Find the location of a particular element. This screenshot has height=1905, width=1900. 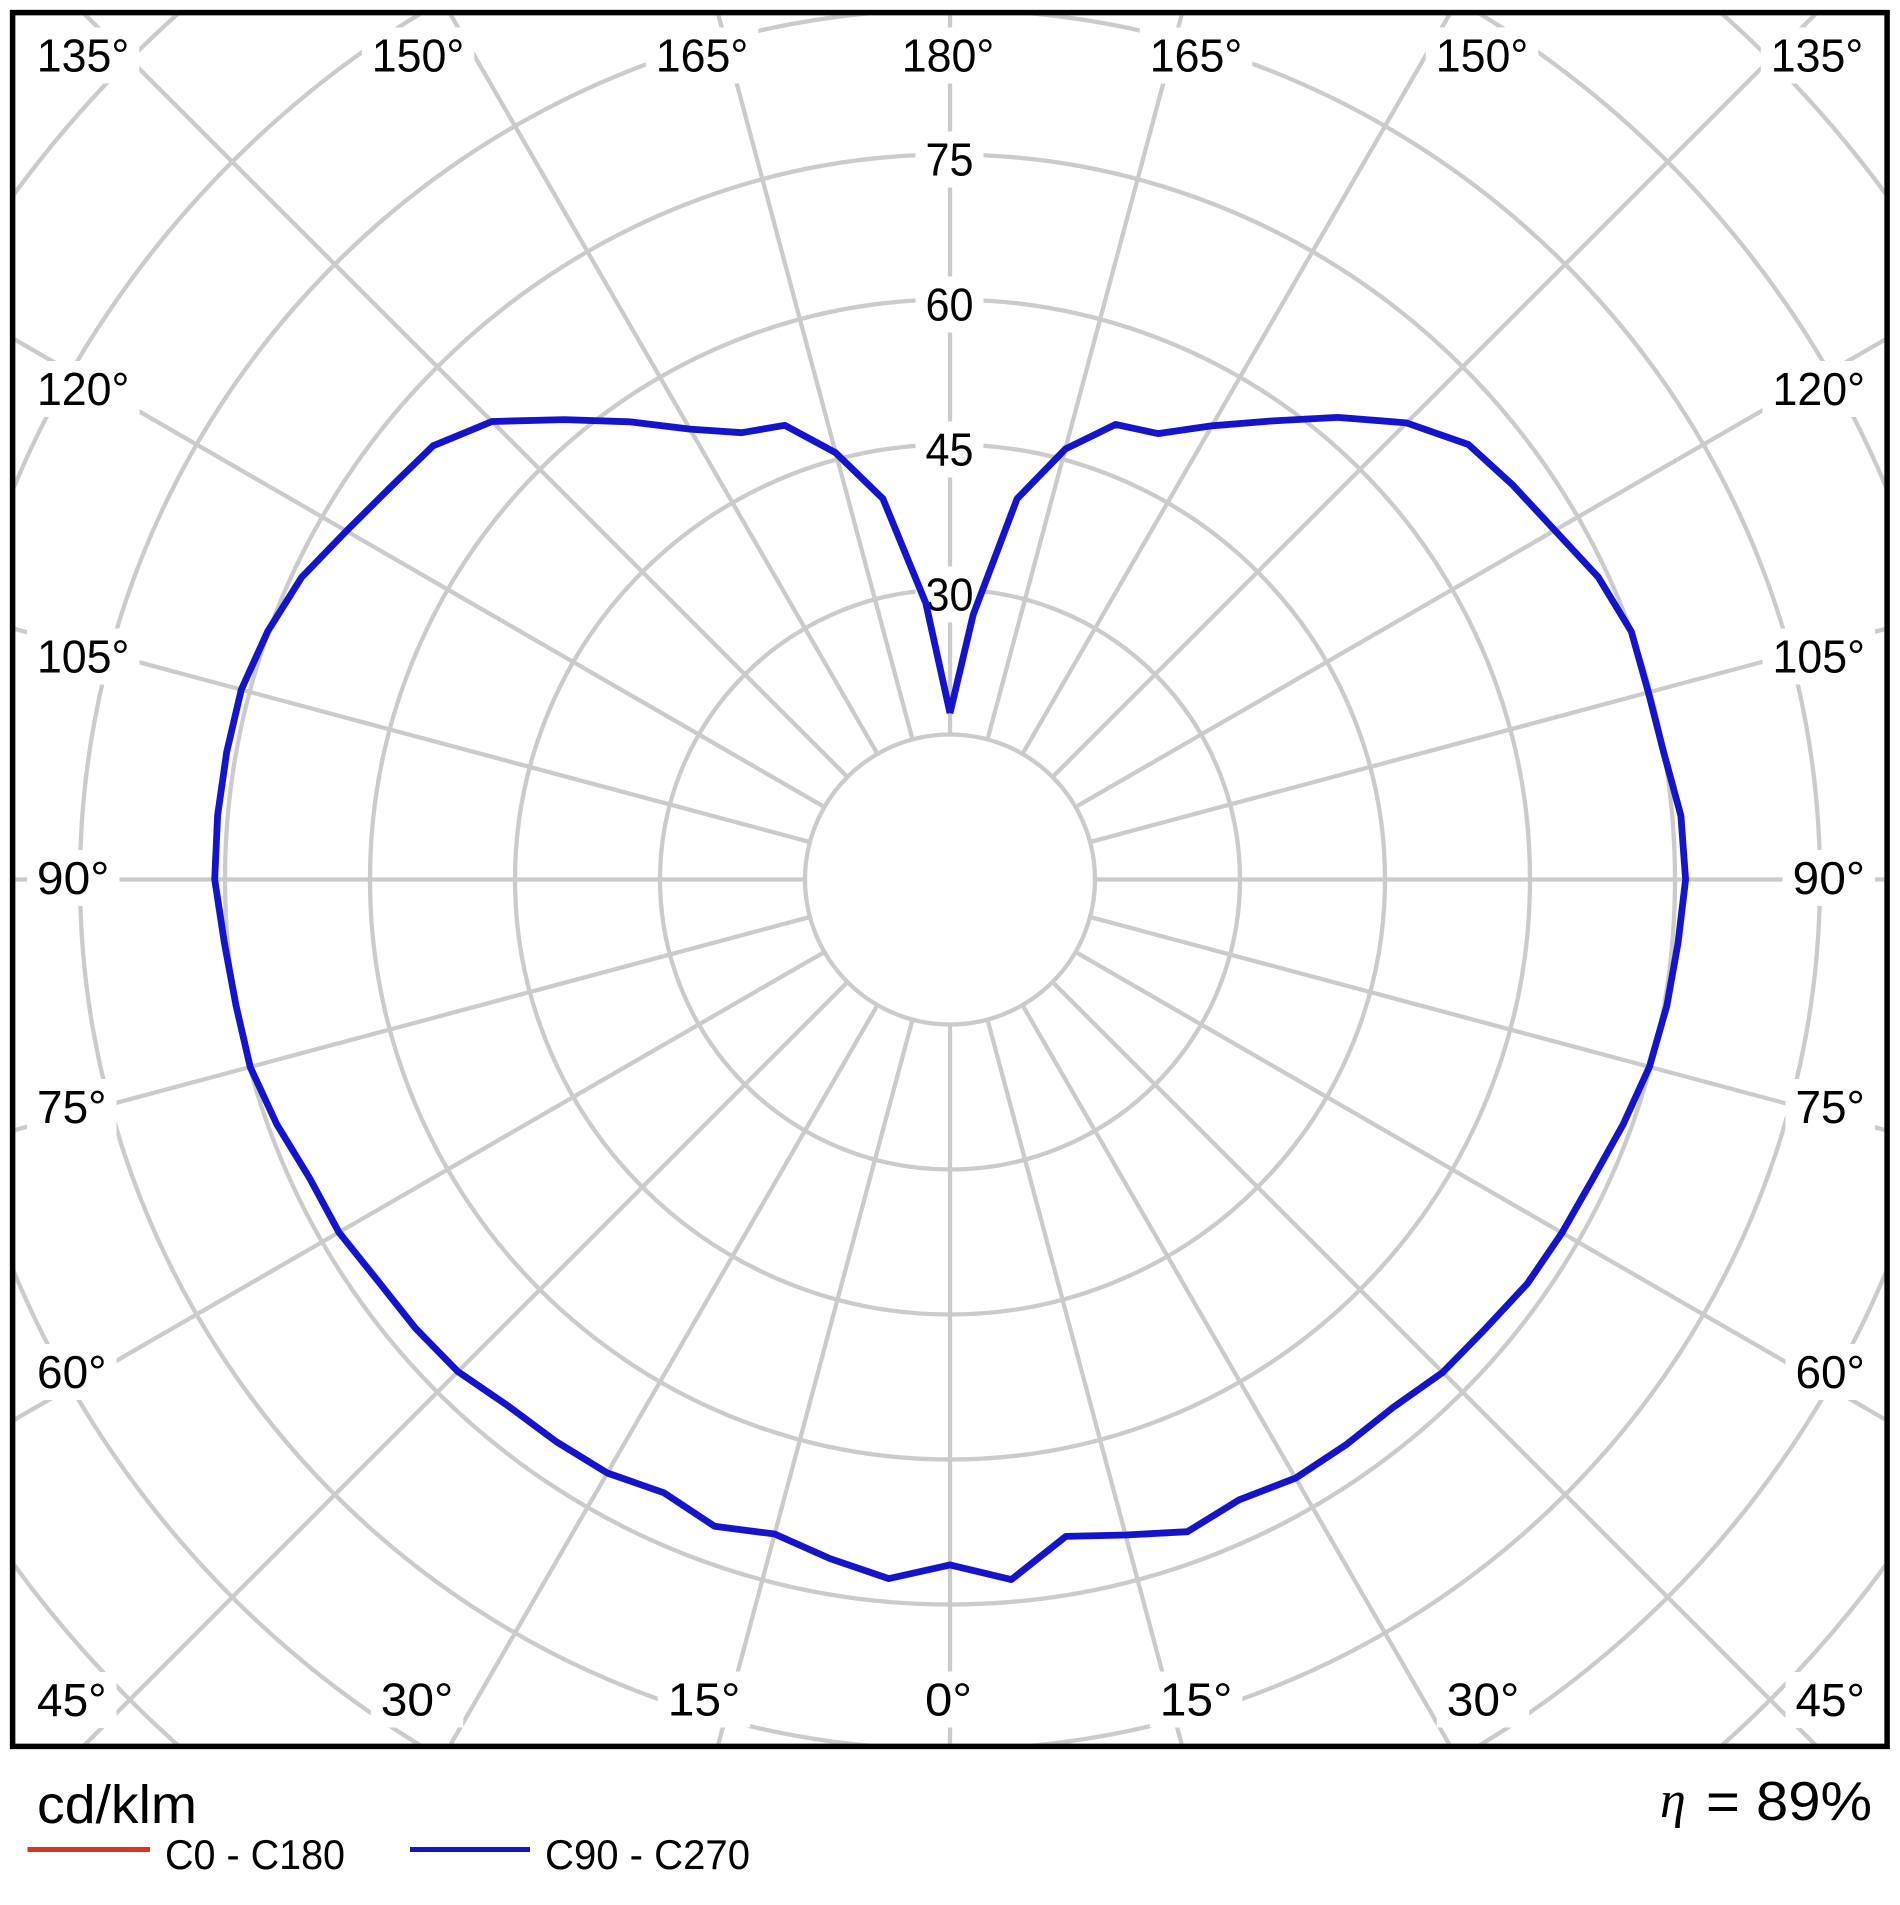

svg-text: C0 - C180 is located at coordinates (255, 1854).